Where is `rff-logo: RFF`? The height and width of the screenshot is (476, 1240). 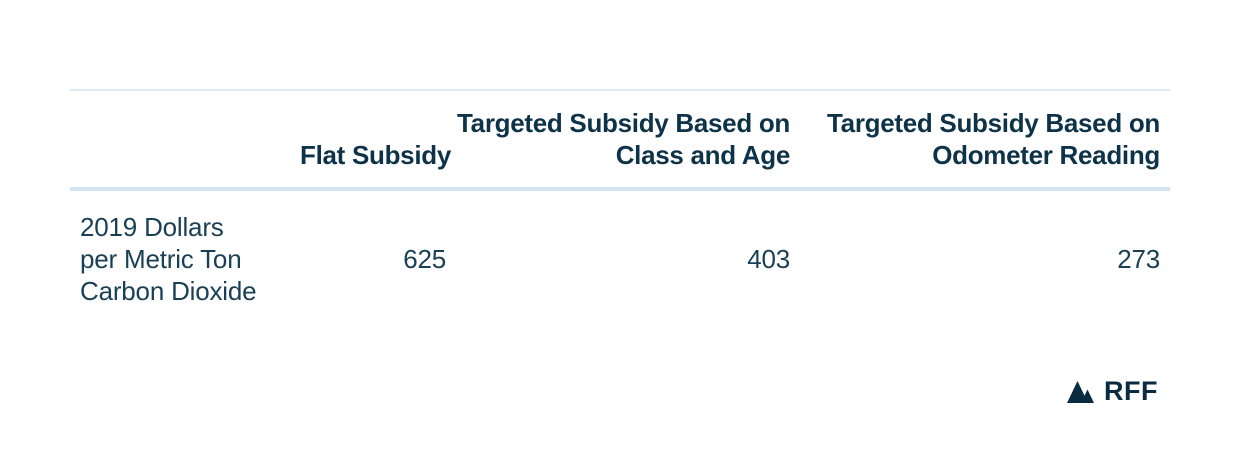
rff-logo: RFF is located at coordinates (1112, 391).